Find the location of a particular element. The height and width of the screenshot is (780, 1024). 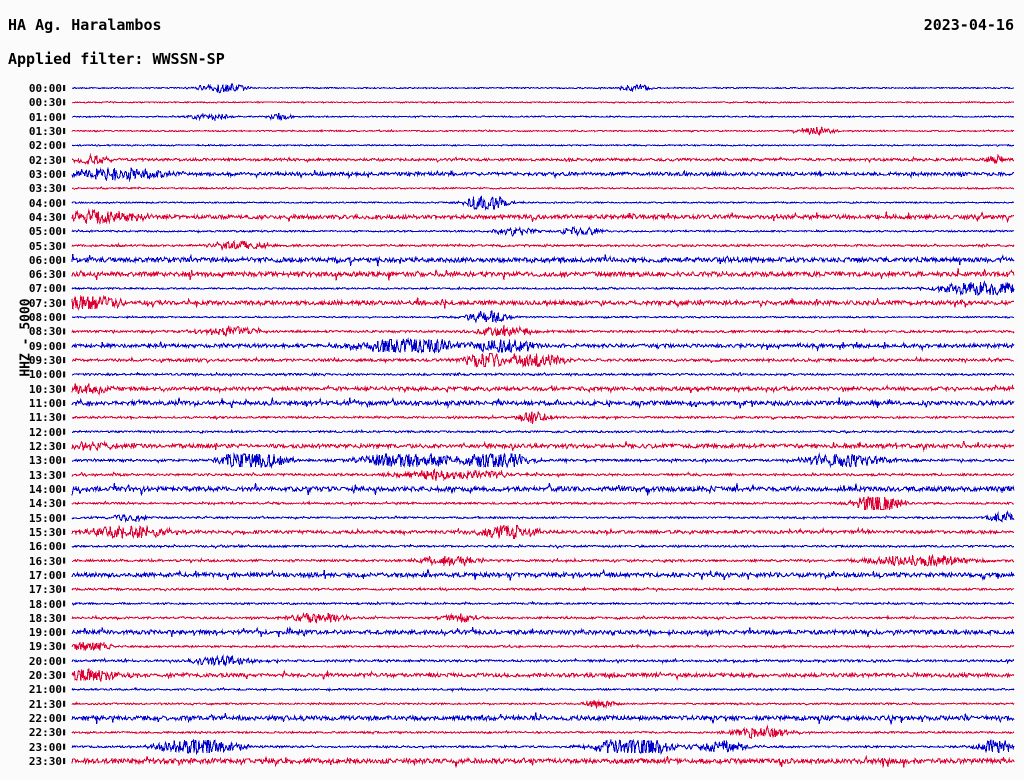

time-label: 09:30 is located at coordinates (45, 361).